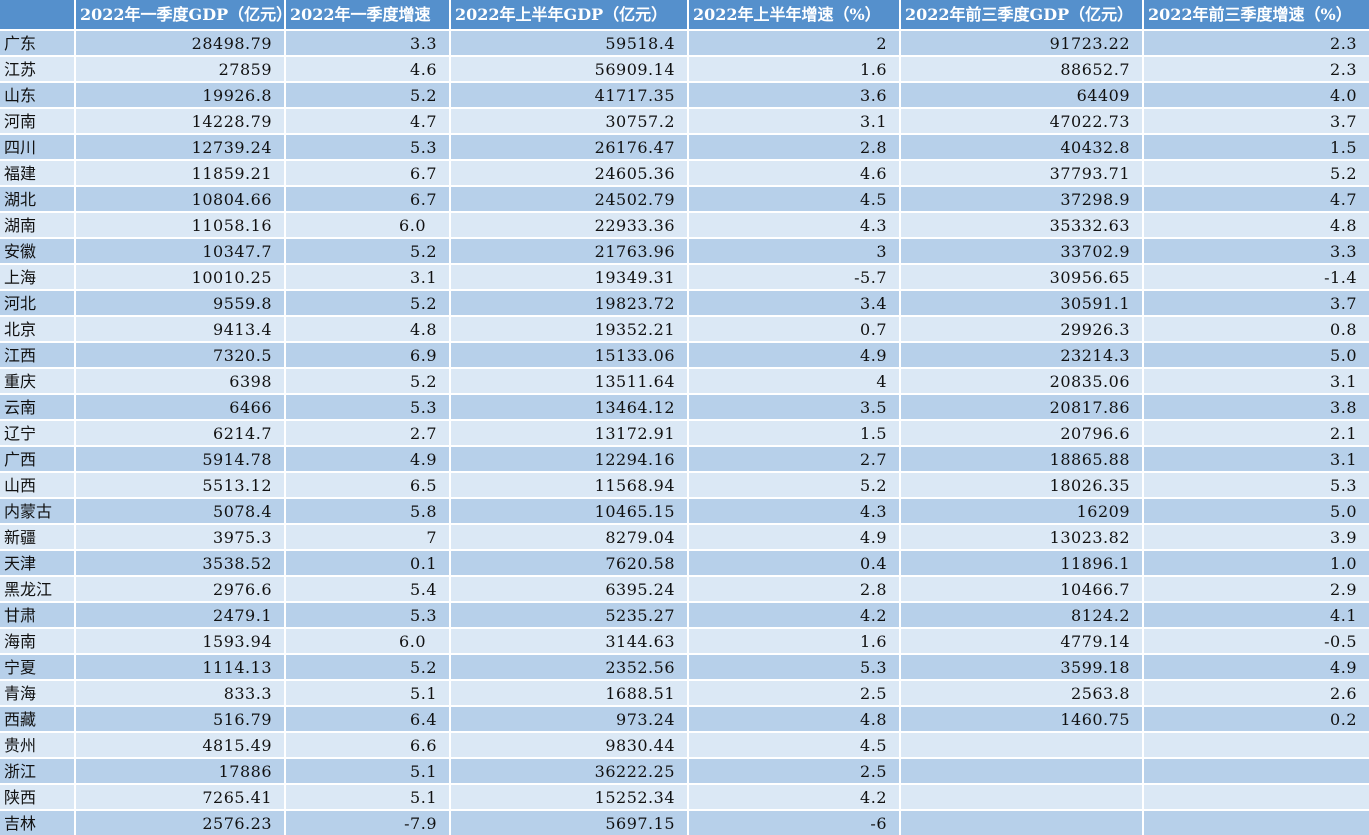 Image resolution: width=1369 pixels, height=835 pixels. What do you see at coordinates (569, 251) in the screenshot?
I see `table-cell: 21763.96` at bounding box center [569, 251].